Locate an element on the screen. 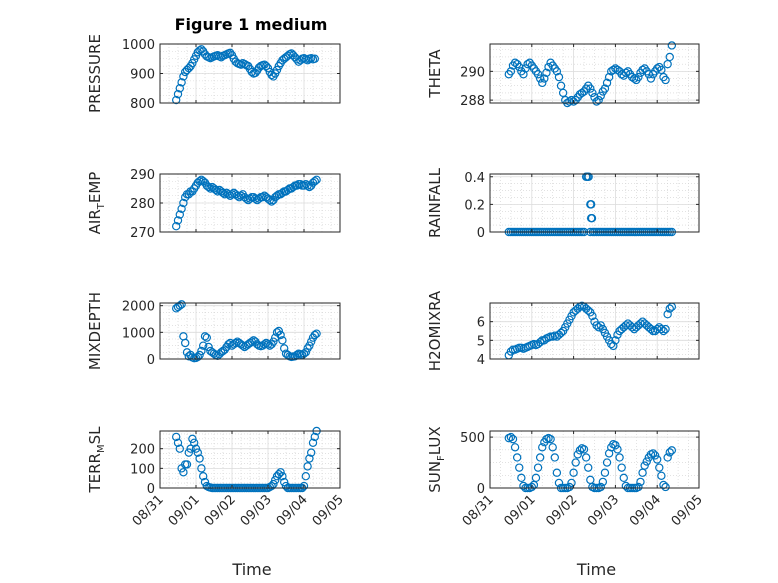 The height and width of the screenshot is (583, 778). y-tick-label: 288 is located at coordinates (472, 101).